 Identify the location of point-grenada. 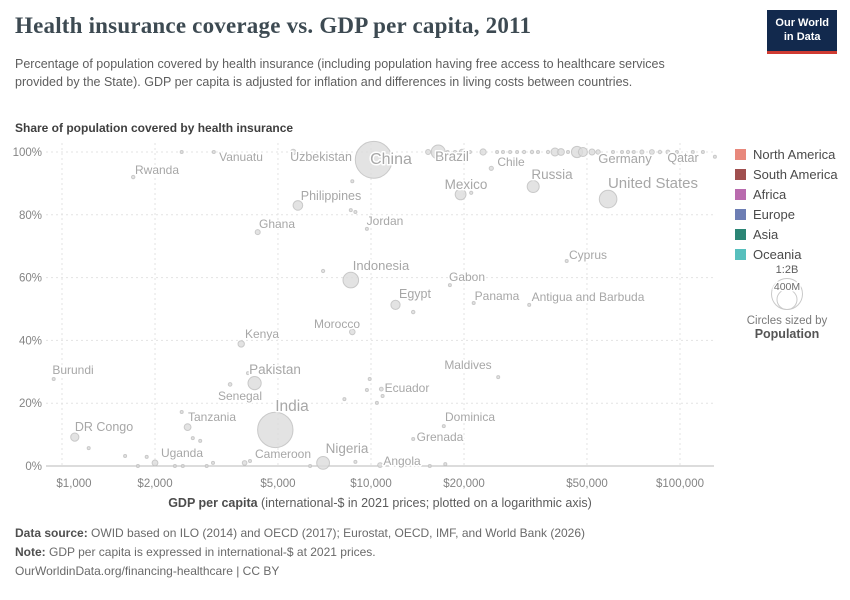
(413, 439).